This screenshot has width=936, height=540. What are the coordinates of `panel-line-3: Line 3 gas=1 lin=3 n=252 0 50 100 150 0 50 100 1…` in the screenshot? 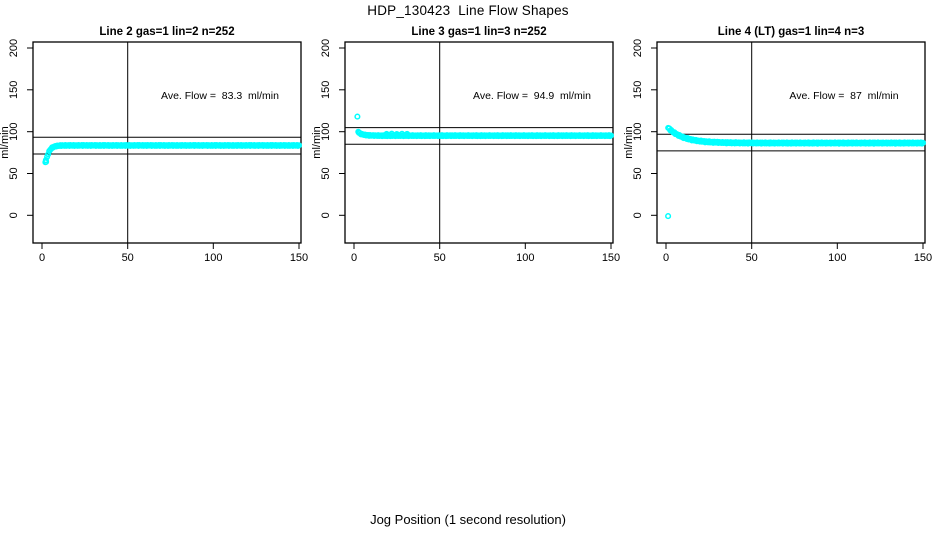 It's located at (466, 145).